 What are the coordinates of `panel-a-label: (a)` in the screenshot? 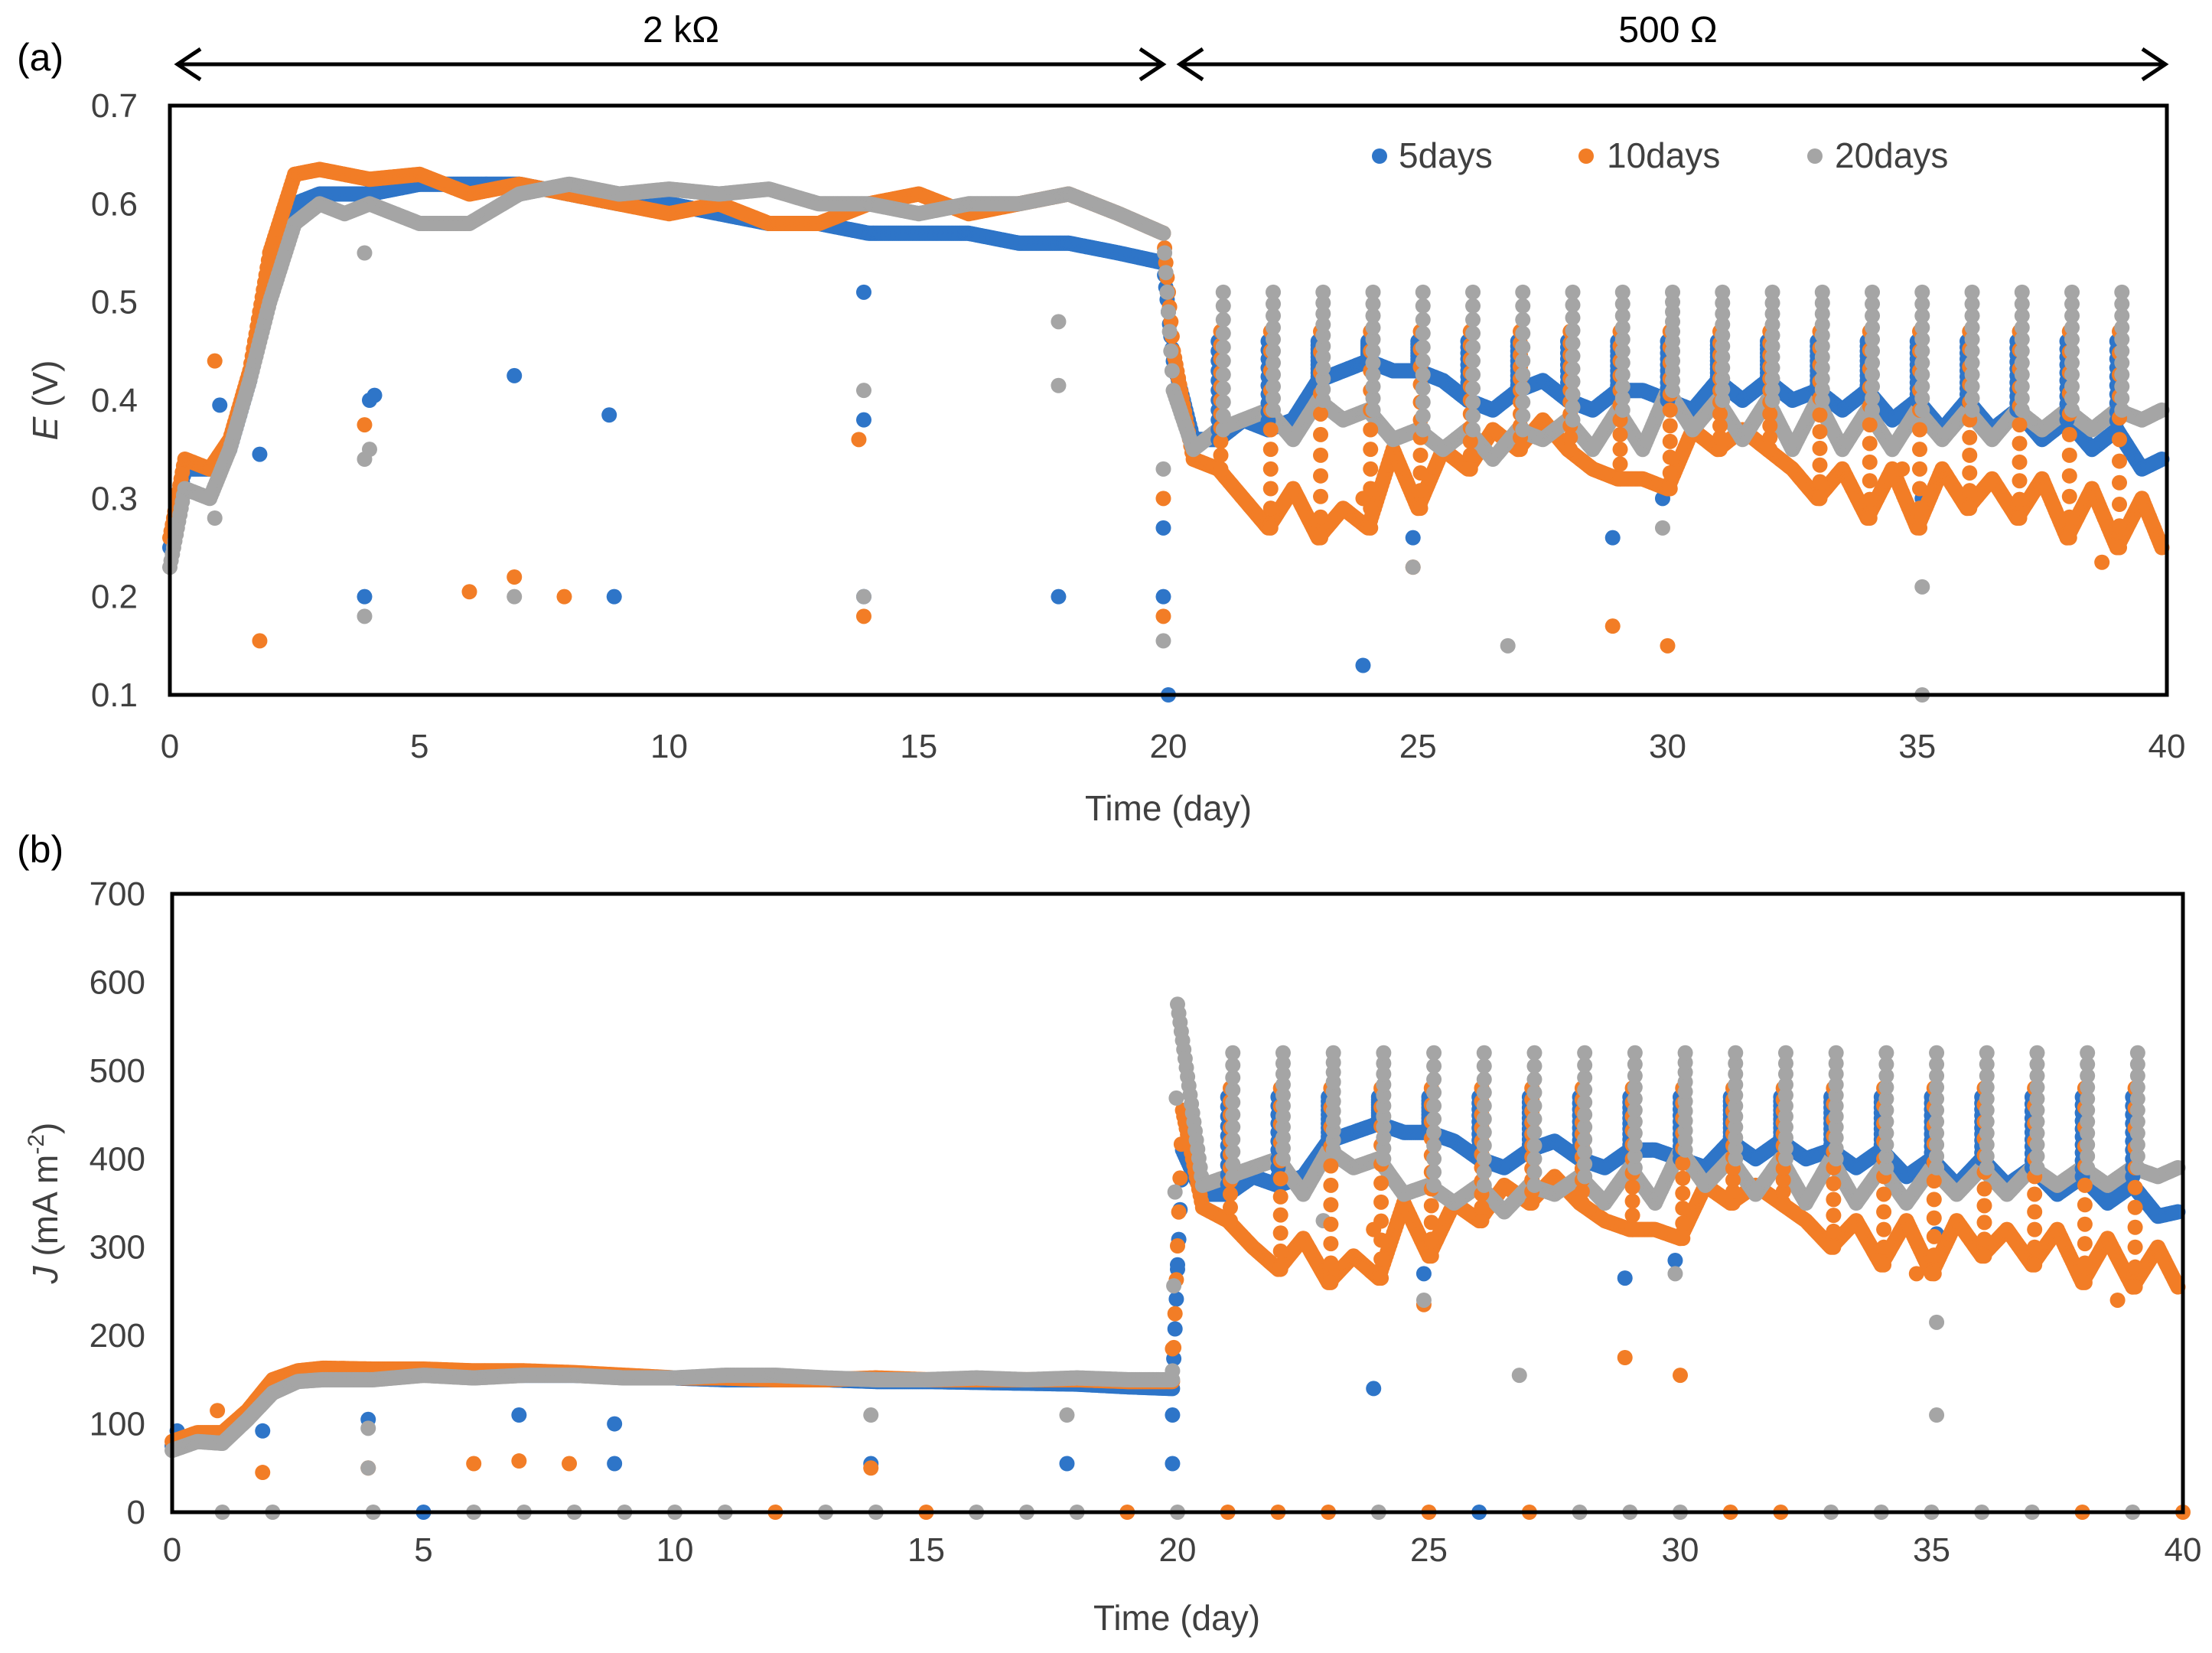 It's located at (40, 57).